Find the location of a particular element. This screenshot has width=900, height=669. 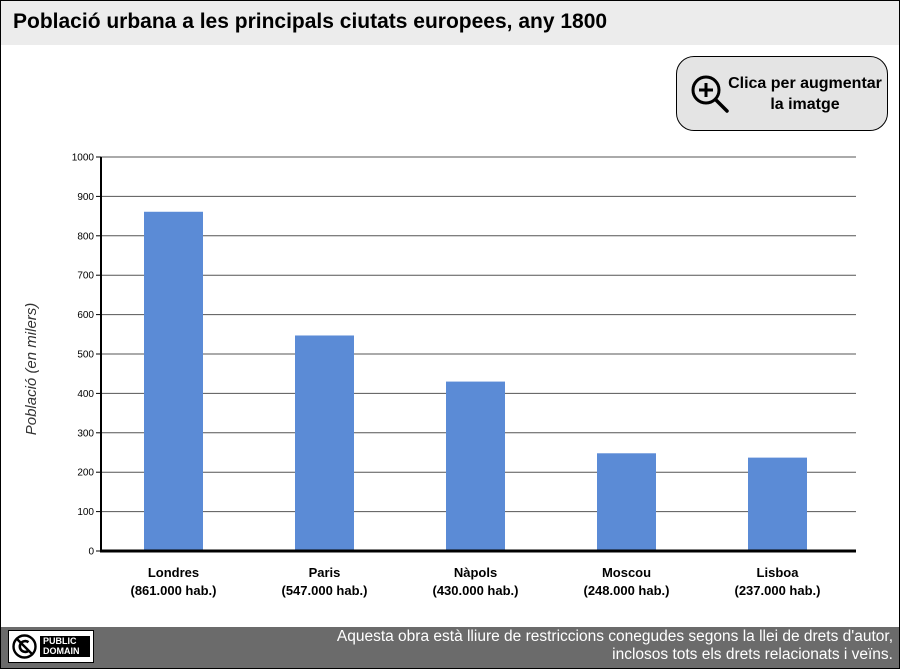

zoom-label-line1: Clica per augmentar is located at coordinates (805, 83).